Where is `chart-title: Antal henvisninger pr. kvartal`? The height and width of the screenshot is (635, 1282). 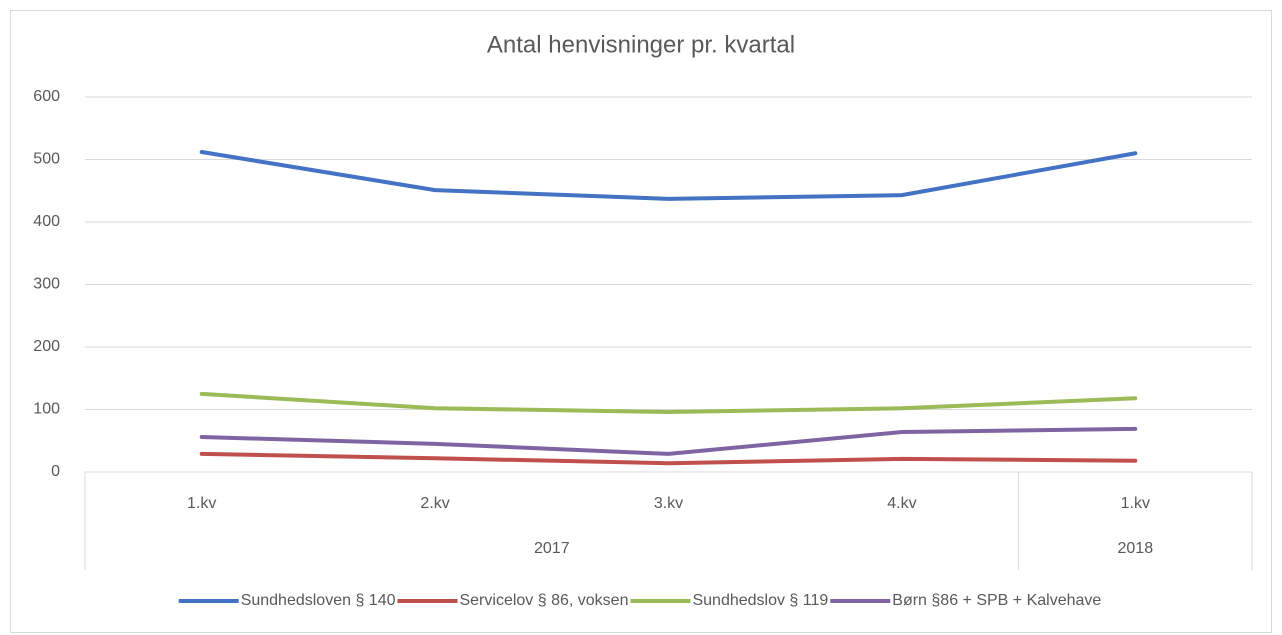
chart-title: Antal henvisninger pr. kvartal is located at coordinates (641, 44).